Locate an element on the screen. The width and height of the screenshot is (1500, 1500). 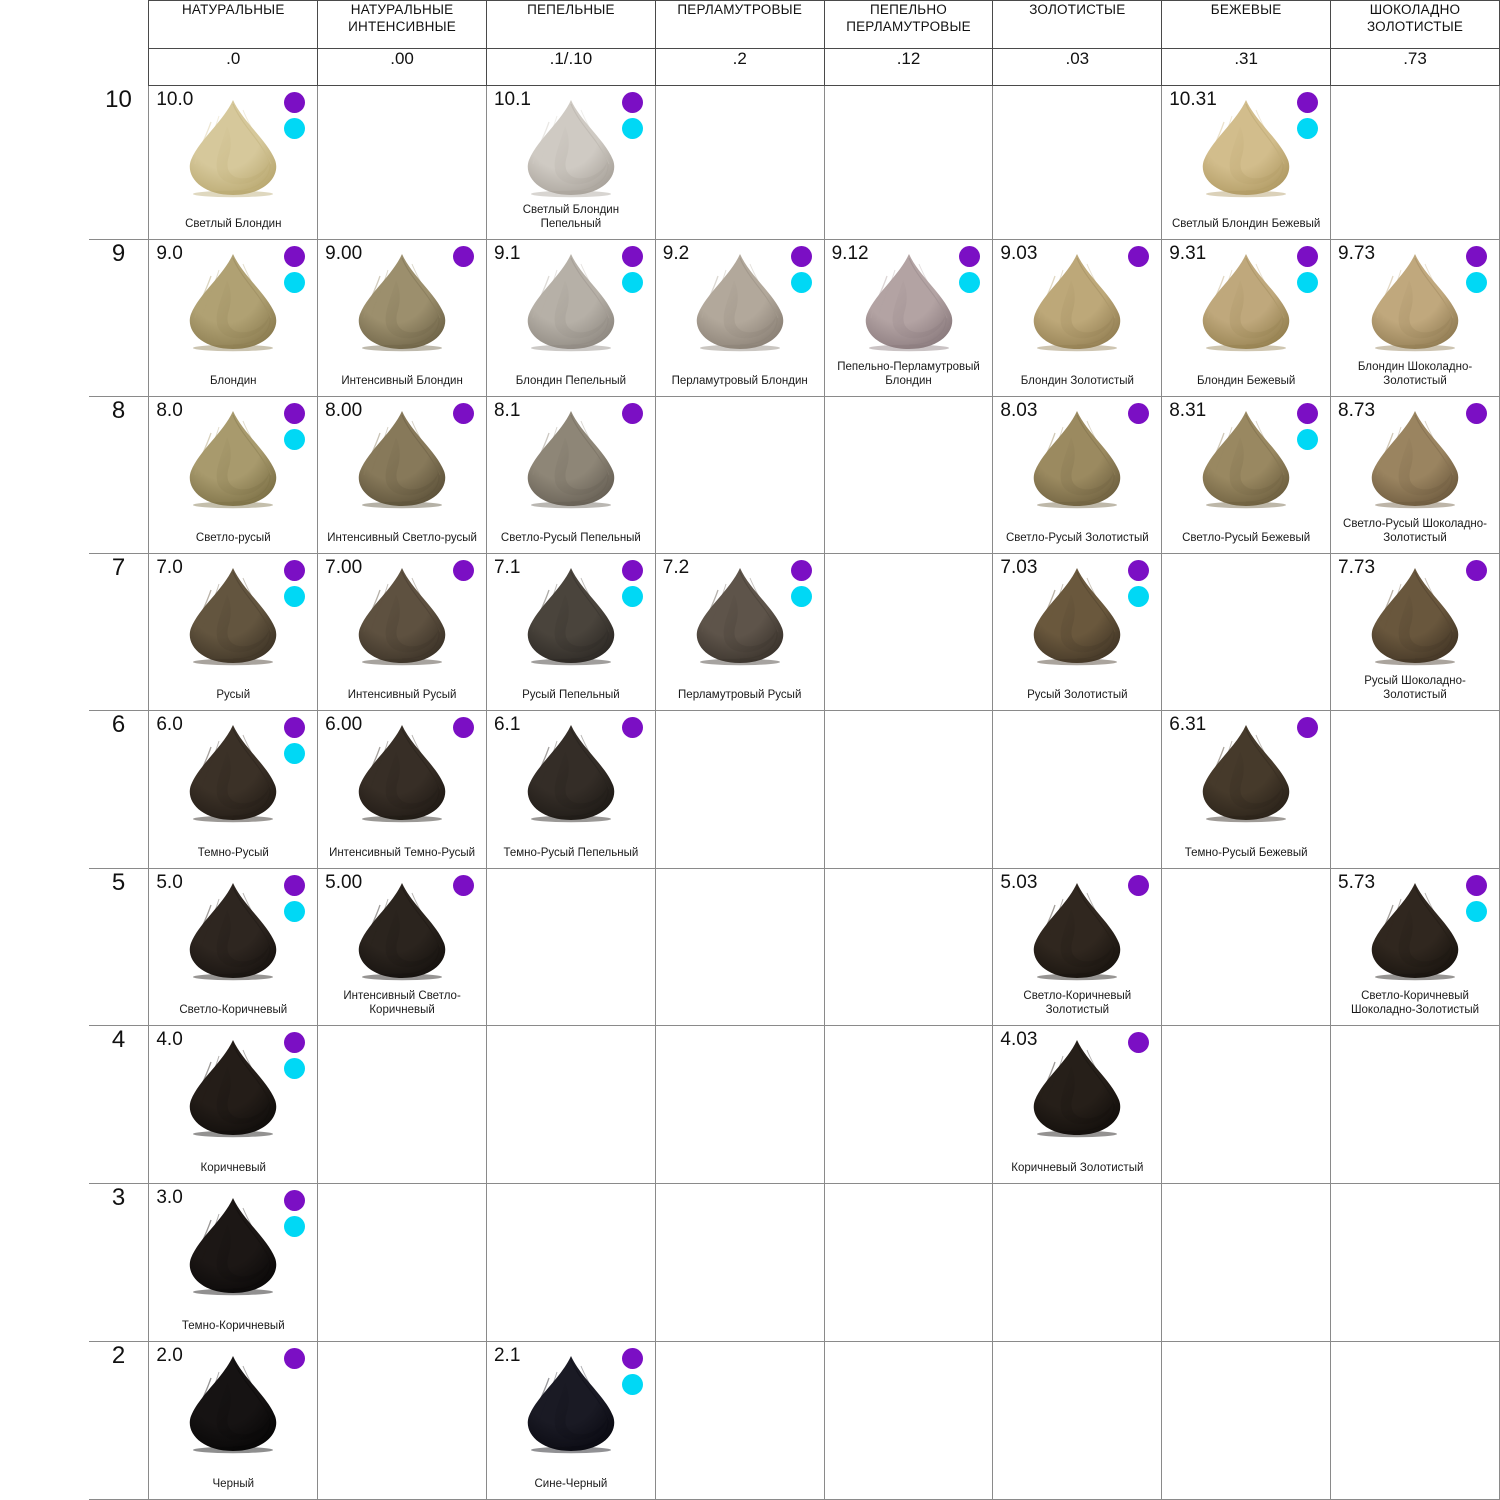
shade-cell: 5.0 Светло-Коричневый is located at coordinates (233, 946).